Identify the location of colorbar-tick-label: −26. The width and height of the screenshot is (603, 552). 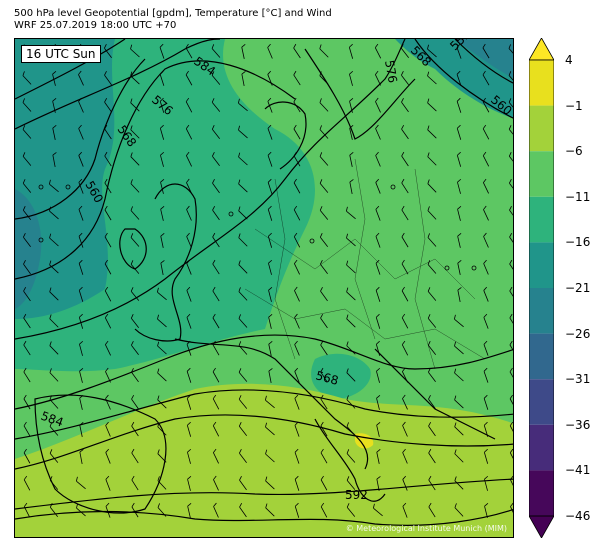
(578, 333).